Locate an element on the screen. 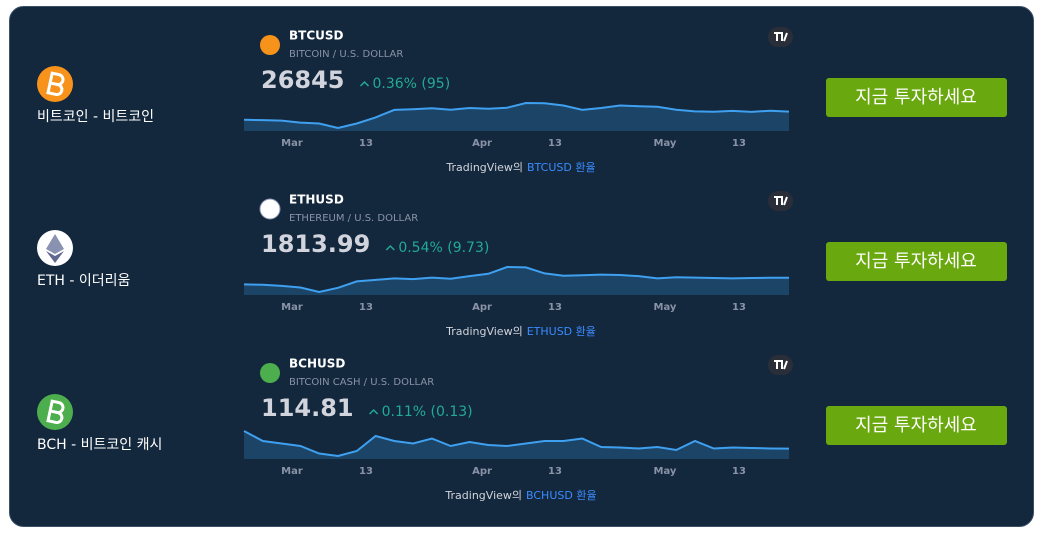  attribution: TradingView의 BCHUSD 환율 is located at coordinates (520, 495).